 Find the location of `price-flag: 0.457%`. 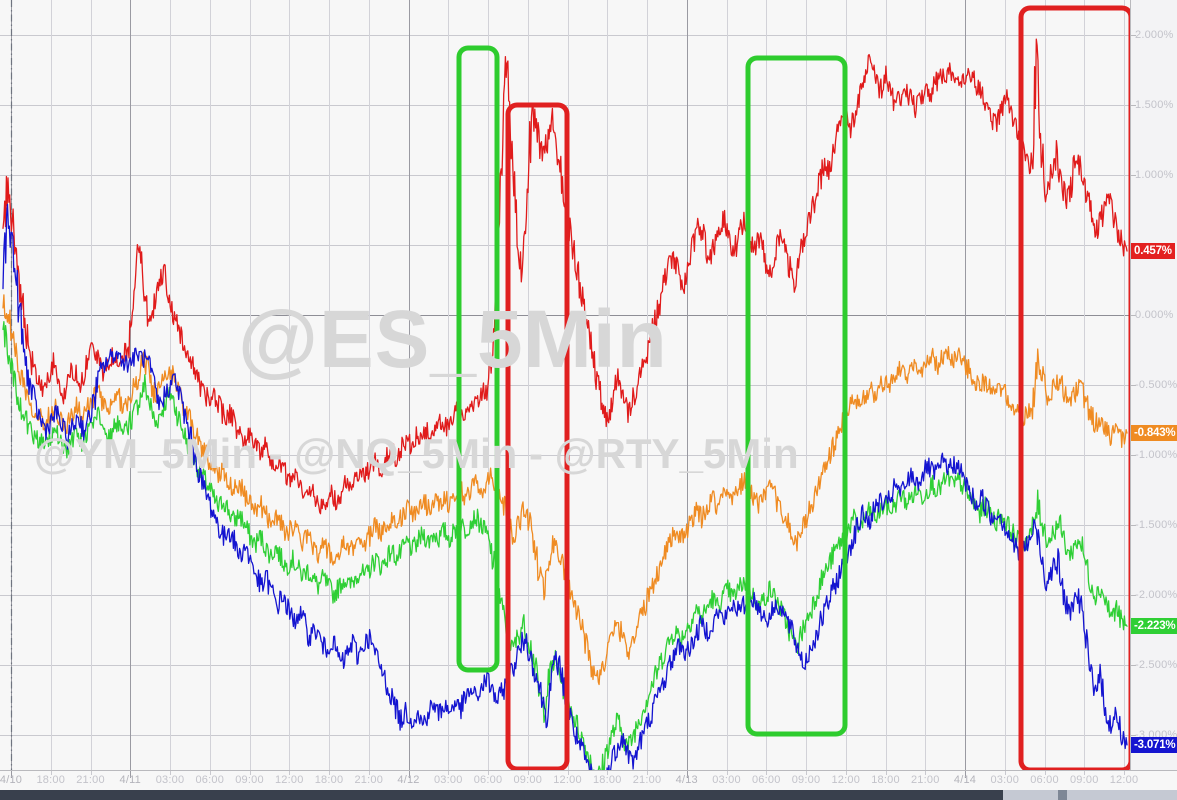

price-flag: 0.457% is located at coordinates (1153, 251).